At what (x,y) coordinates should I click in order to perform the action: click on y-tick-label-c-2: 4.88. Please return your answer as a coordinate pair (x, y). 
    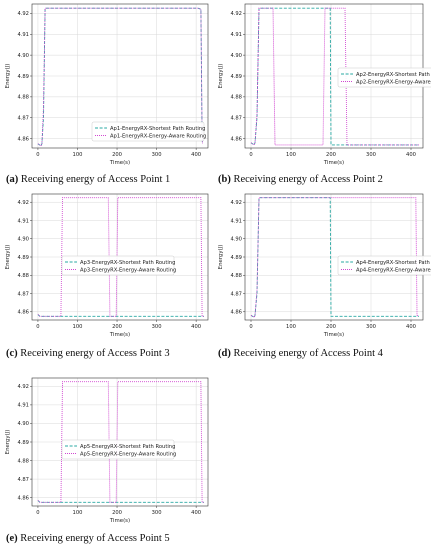
    Looking at the image, I should click on (23, 276).